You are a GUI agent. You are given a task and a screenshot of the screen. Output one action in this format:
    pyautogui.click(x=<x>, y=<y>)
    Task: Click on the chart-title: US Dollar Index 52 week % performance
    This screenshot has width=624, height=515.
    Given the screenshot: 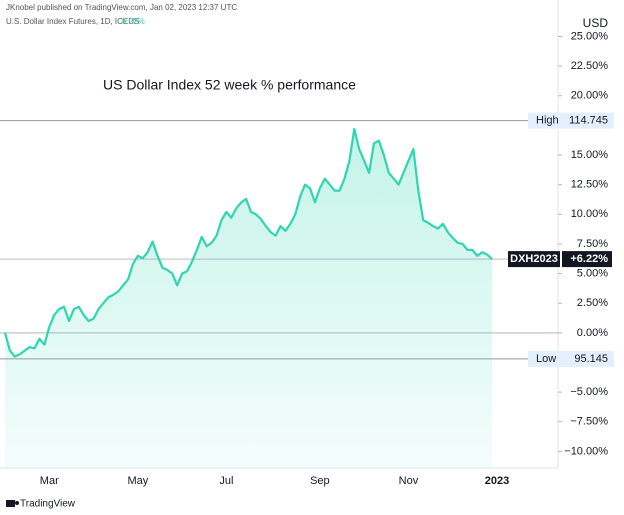 What is the action you would take?
    pyautogui.click(x=229, y=85)
    